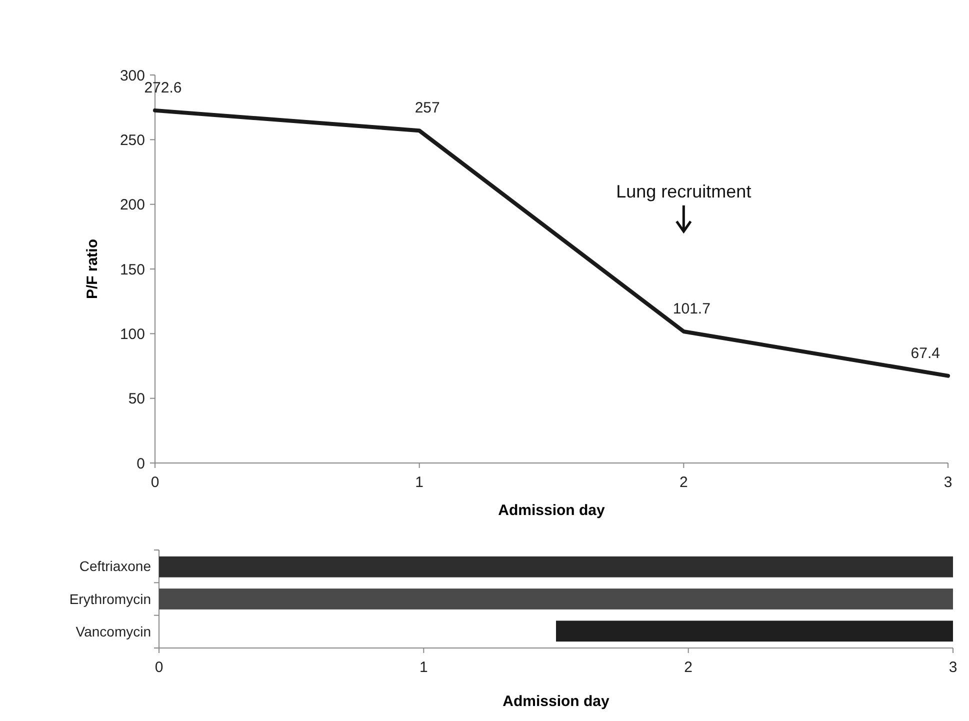 The image size is (969, 721). What do you see at coordinates (110, 598) in the screenshot?
I see `y-tick-label: Erythromycin` at bounding box center [110, 598].